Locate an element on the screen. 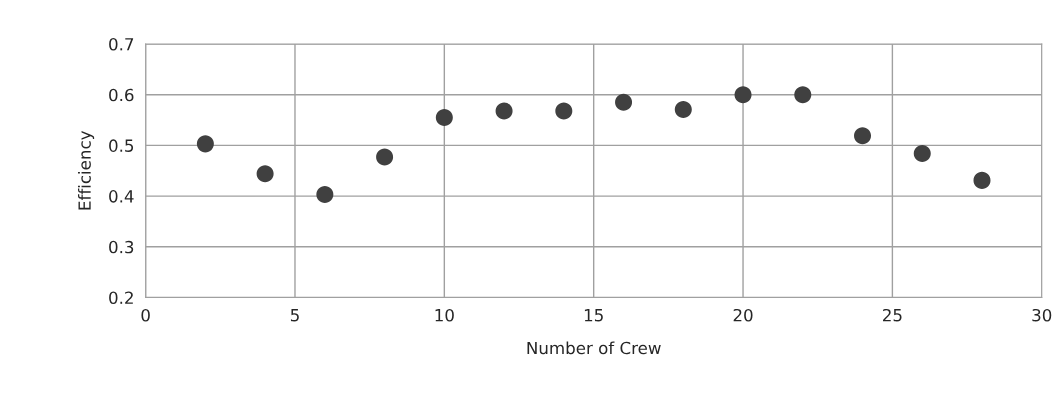  y-tick-label: 0.2 is located at coordinates (121, 298).